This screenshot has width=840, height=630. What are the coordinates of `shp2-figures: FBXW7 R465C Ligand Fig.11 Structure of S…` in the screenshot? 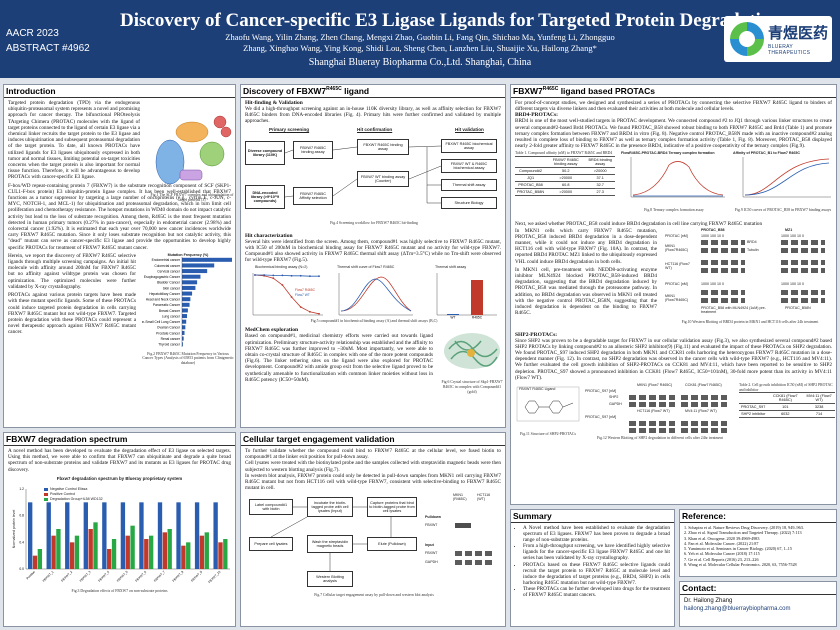 It's located at (675, 413).